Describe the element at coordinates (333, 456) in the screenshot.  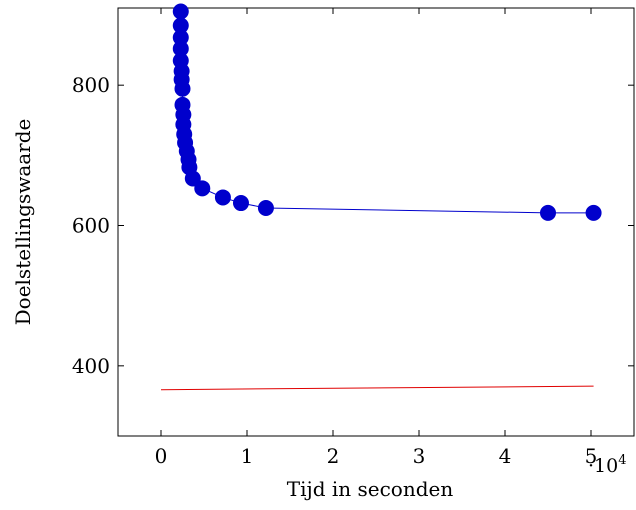
I see `x-tick-label: 2` at that location.